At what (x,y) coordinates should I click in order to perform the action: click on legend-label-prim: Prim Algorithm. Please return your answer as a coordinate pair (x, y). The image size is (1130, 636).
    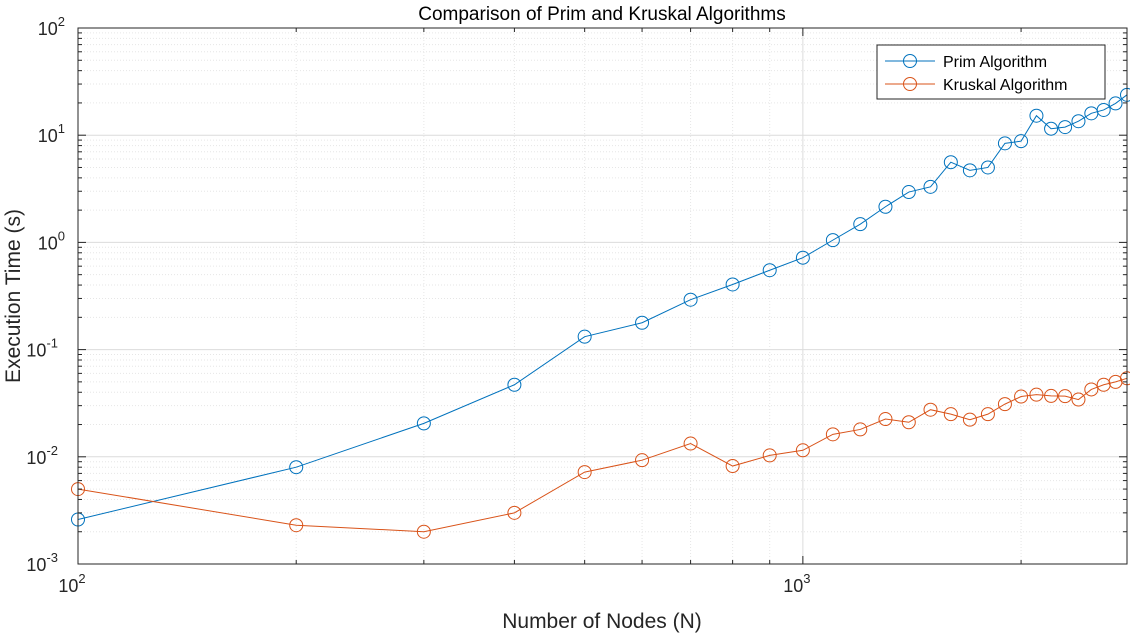
    Looking at the image, I should click on (995, 62).